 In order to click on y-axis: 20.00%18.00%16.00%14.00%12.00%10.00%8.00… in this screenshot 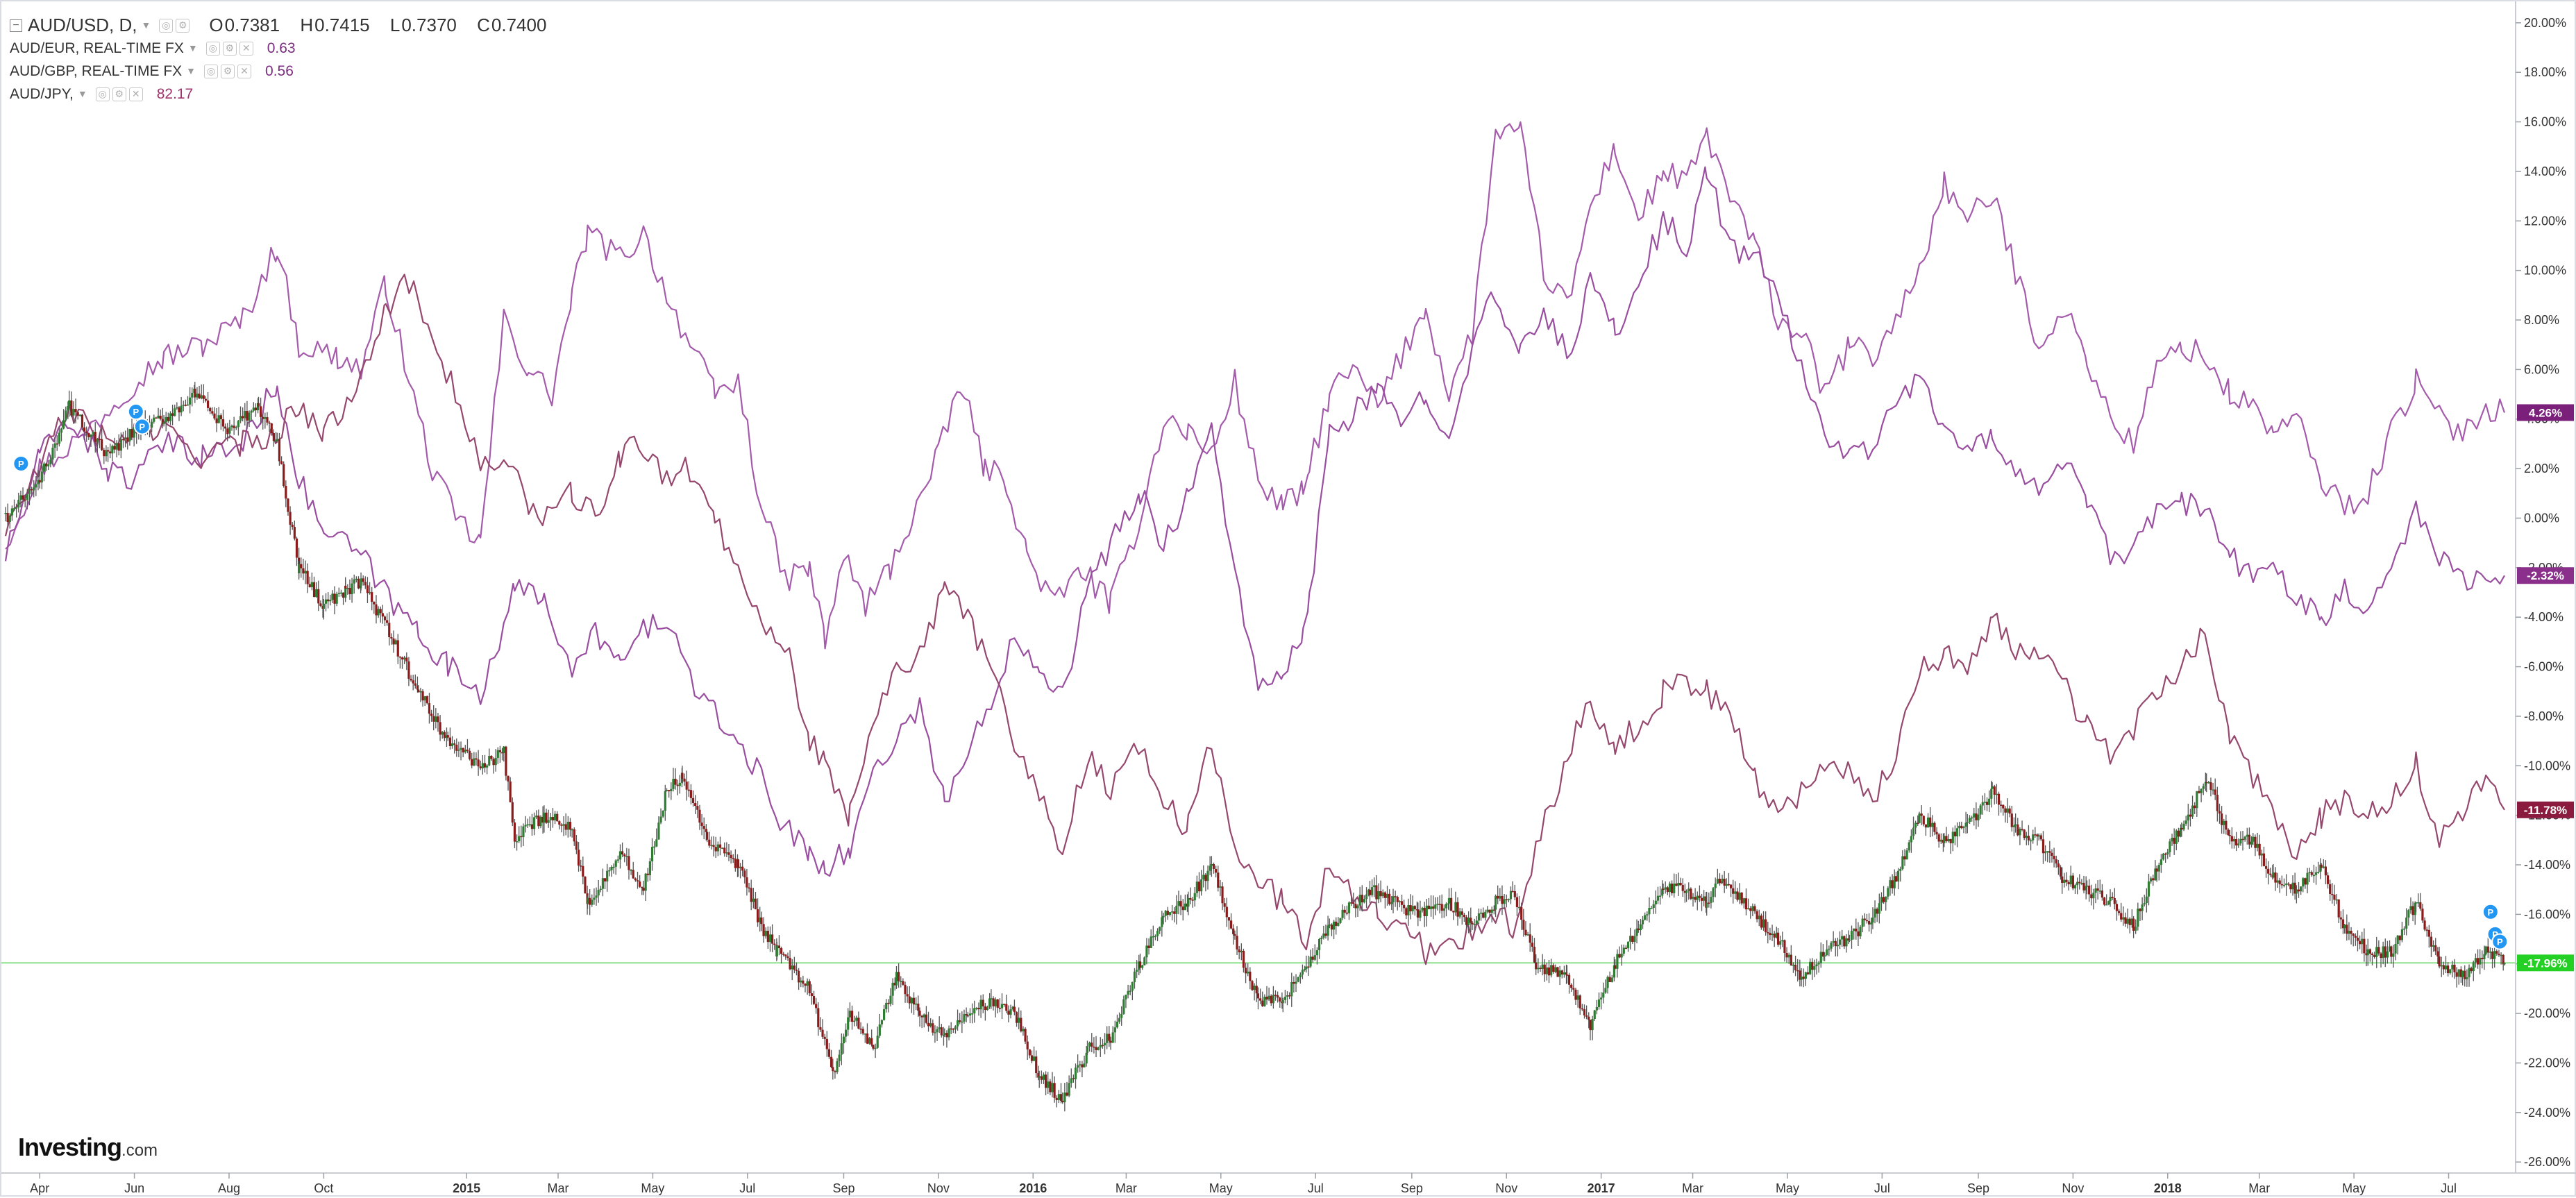, I will do `click(2542, 587)`.